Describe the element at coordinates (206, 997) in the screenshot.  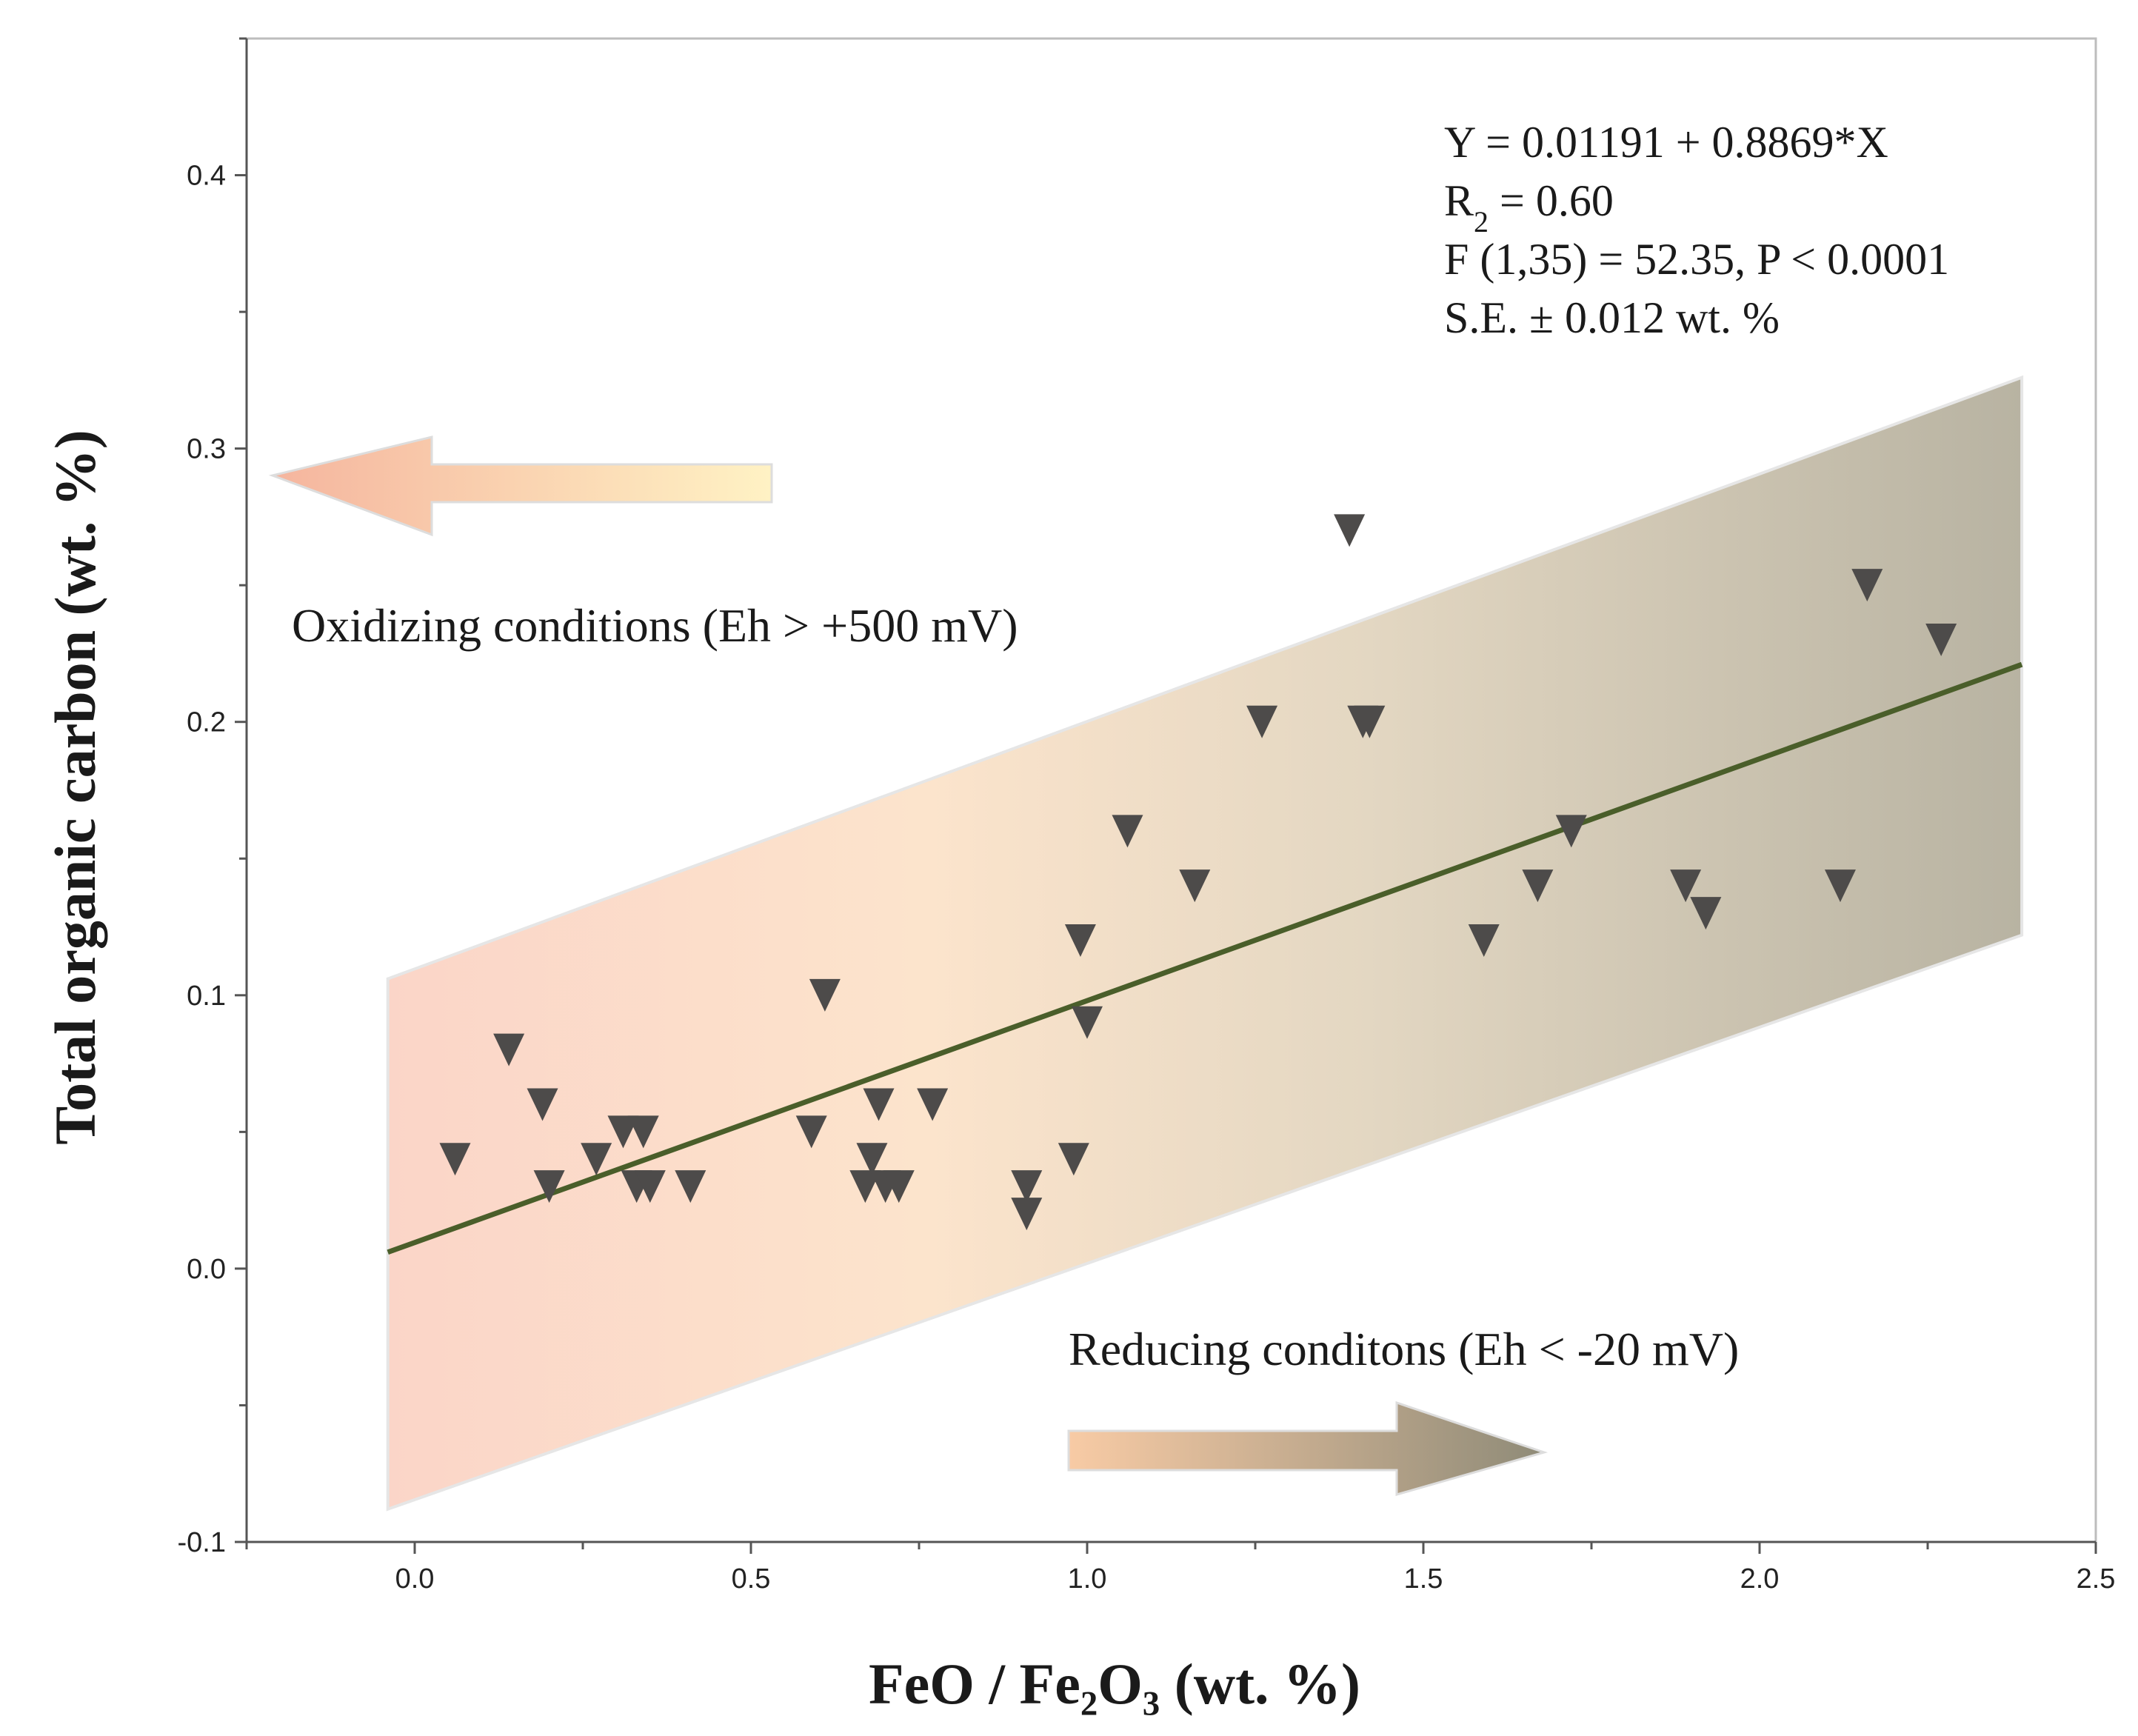
I see `y-tick-label: 0.1` at that location.